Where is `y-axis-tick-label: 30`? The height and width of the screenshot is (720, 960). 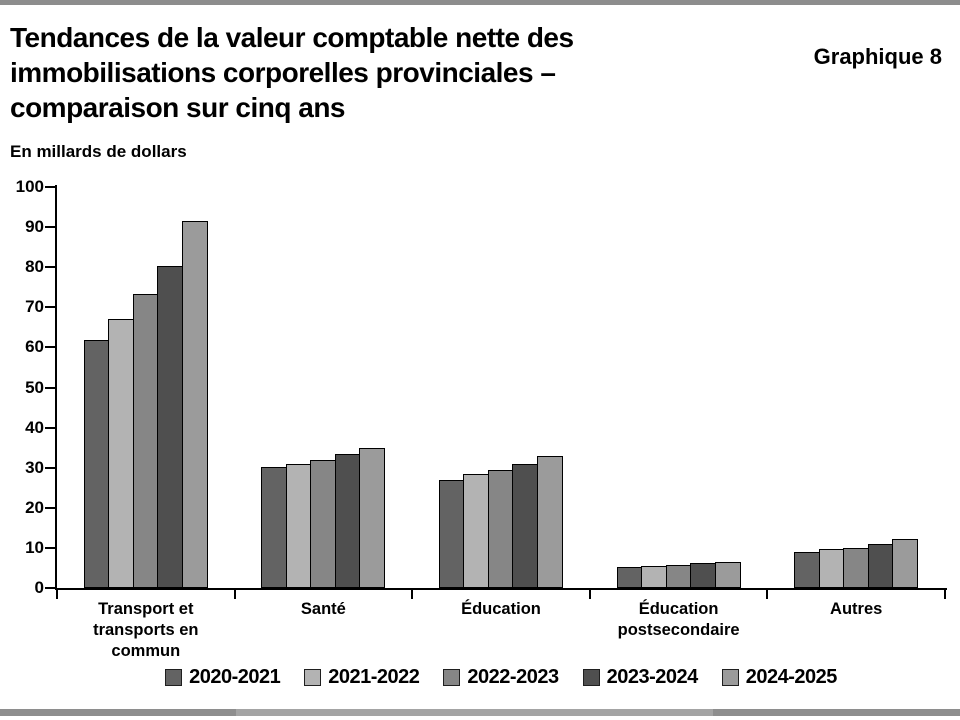 y-axis-tick-label: 30 is located at coordinates (34, 467).